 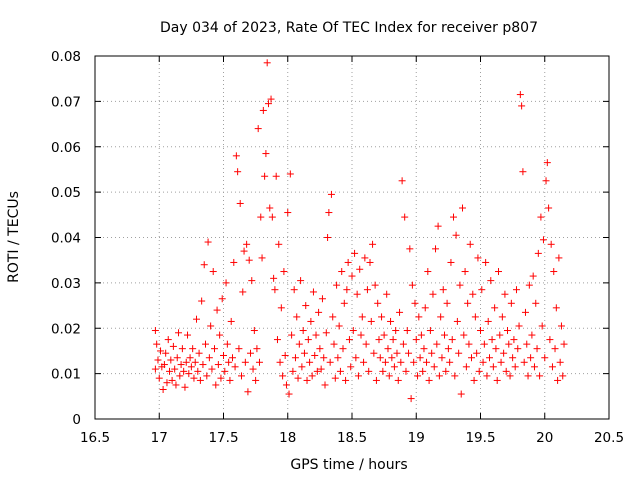 What do you see at coordinates (416, 438) in the screenshot?
I see `x-tick-label: 19` at bounding box center [416, 438].